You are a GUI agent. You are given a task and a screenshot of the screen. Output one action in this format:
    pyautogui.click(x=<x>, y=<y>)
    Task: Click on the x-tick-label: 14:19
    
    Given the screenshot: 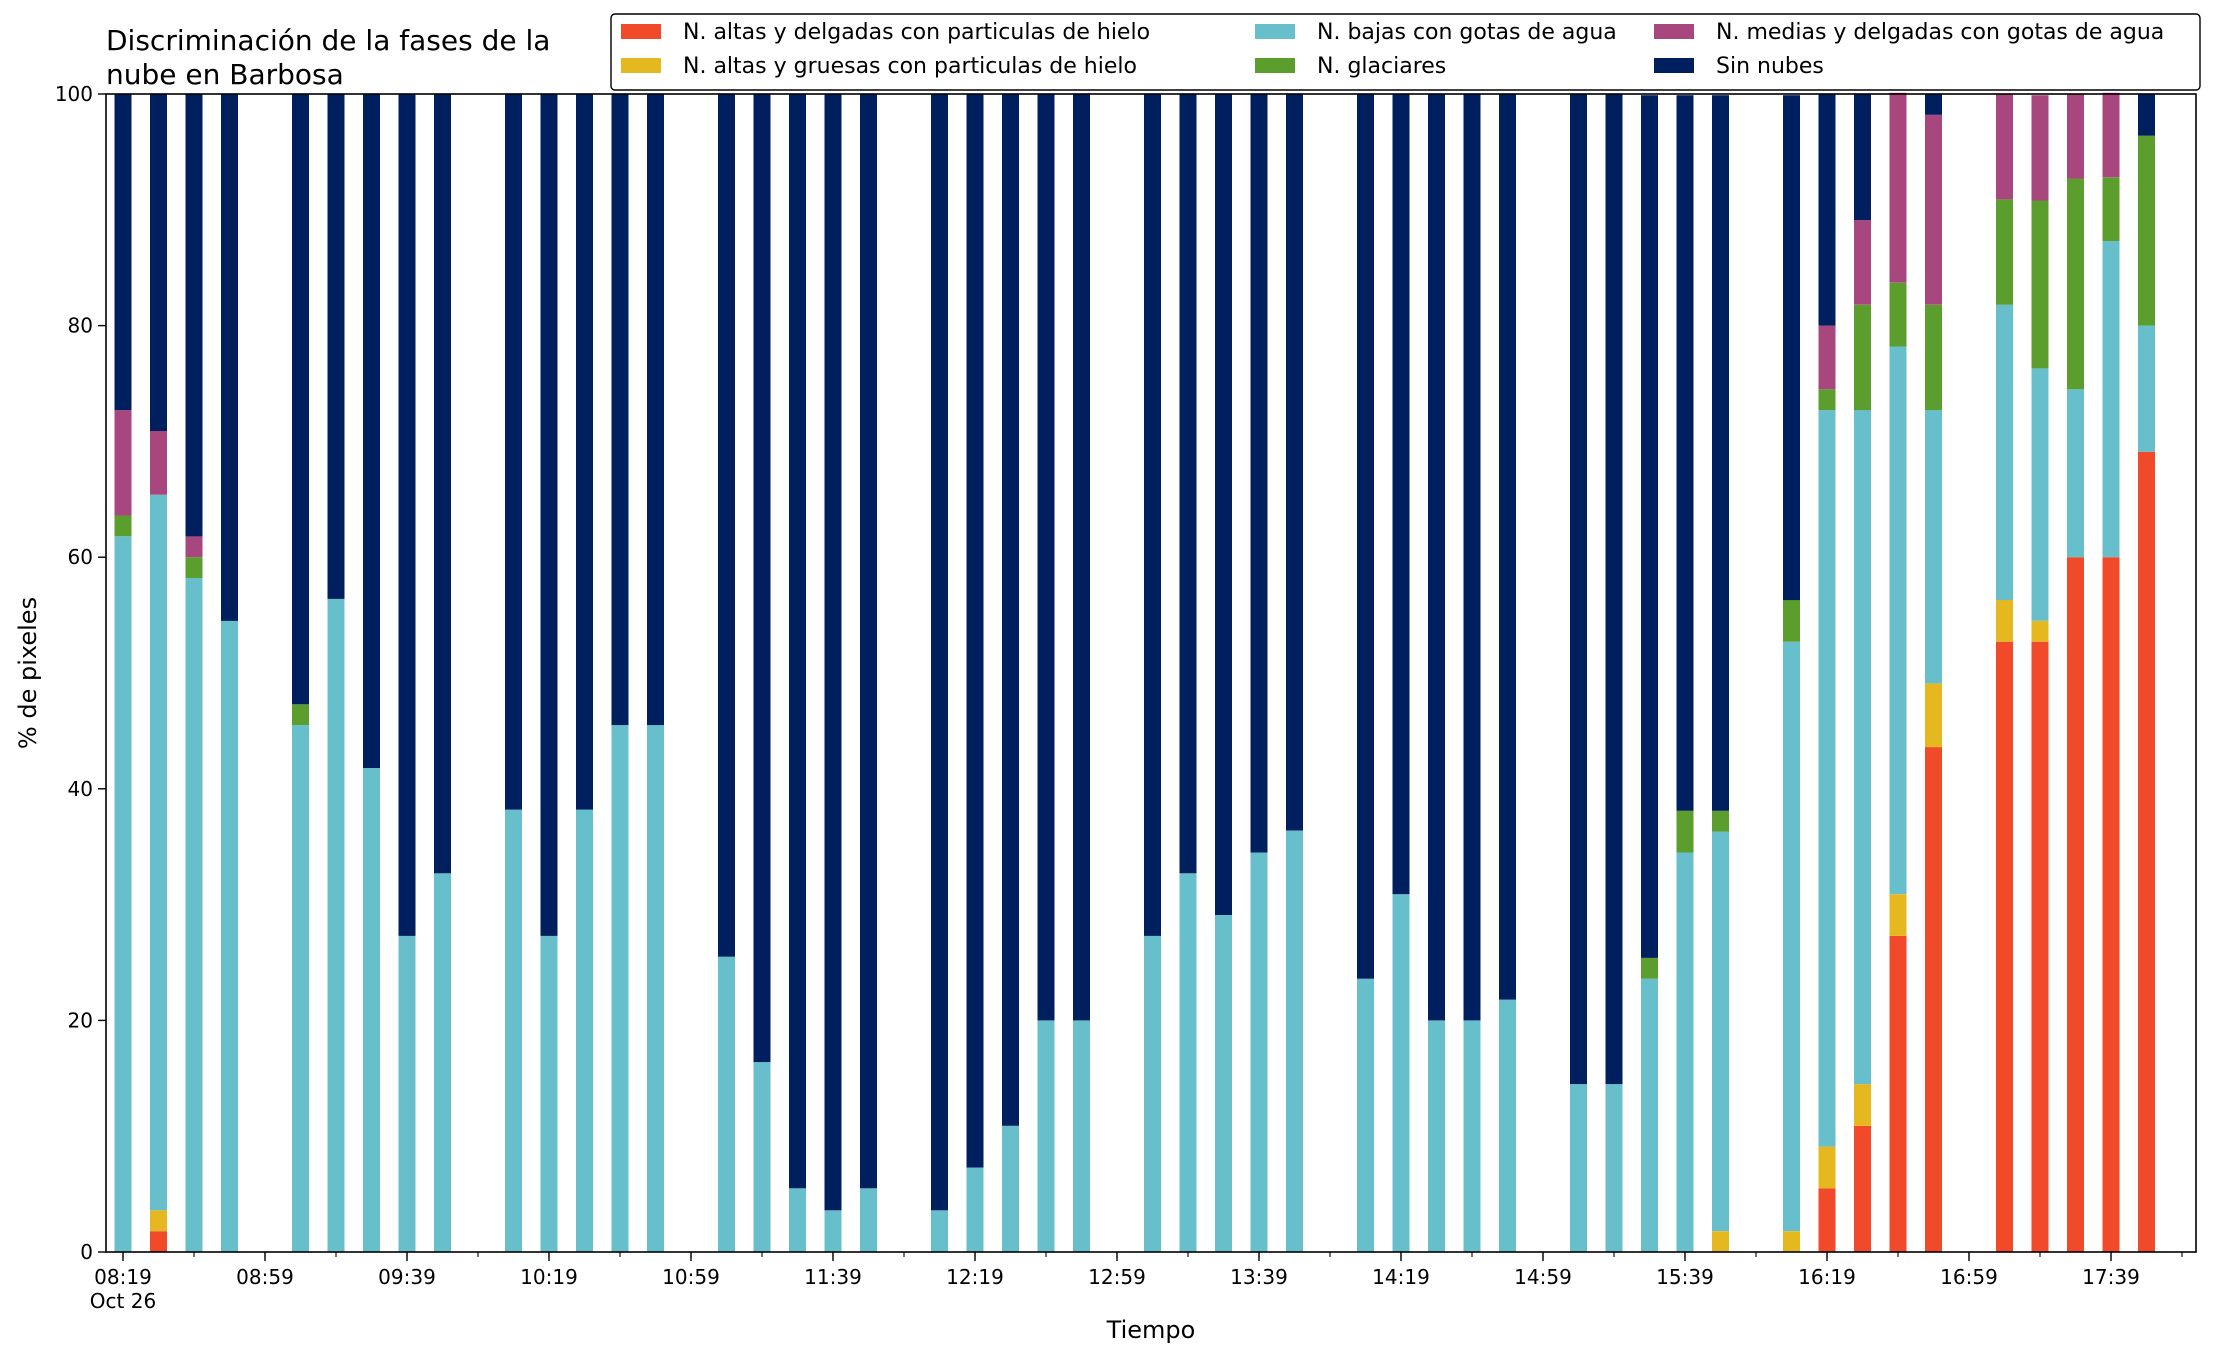 What is the action you would take?
    pyautogui.click(x=1401, y=1277)
    